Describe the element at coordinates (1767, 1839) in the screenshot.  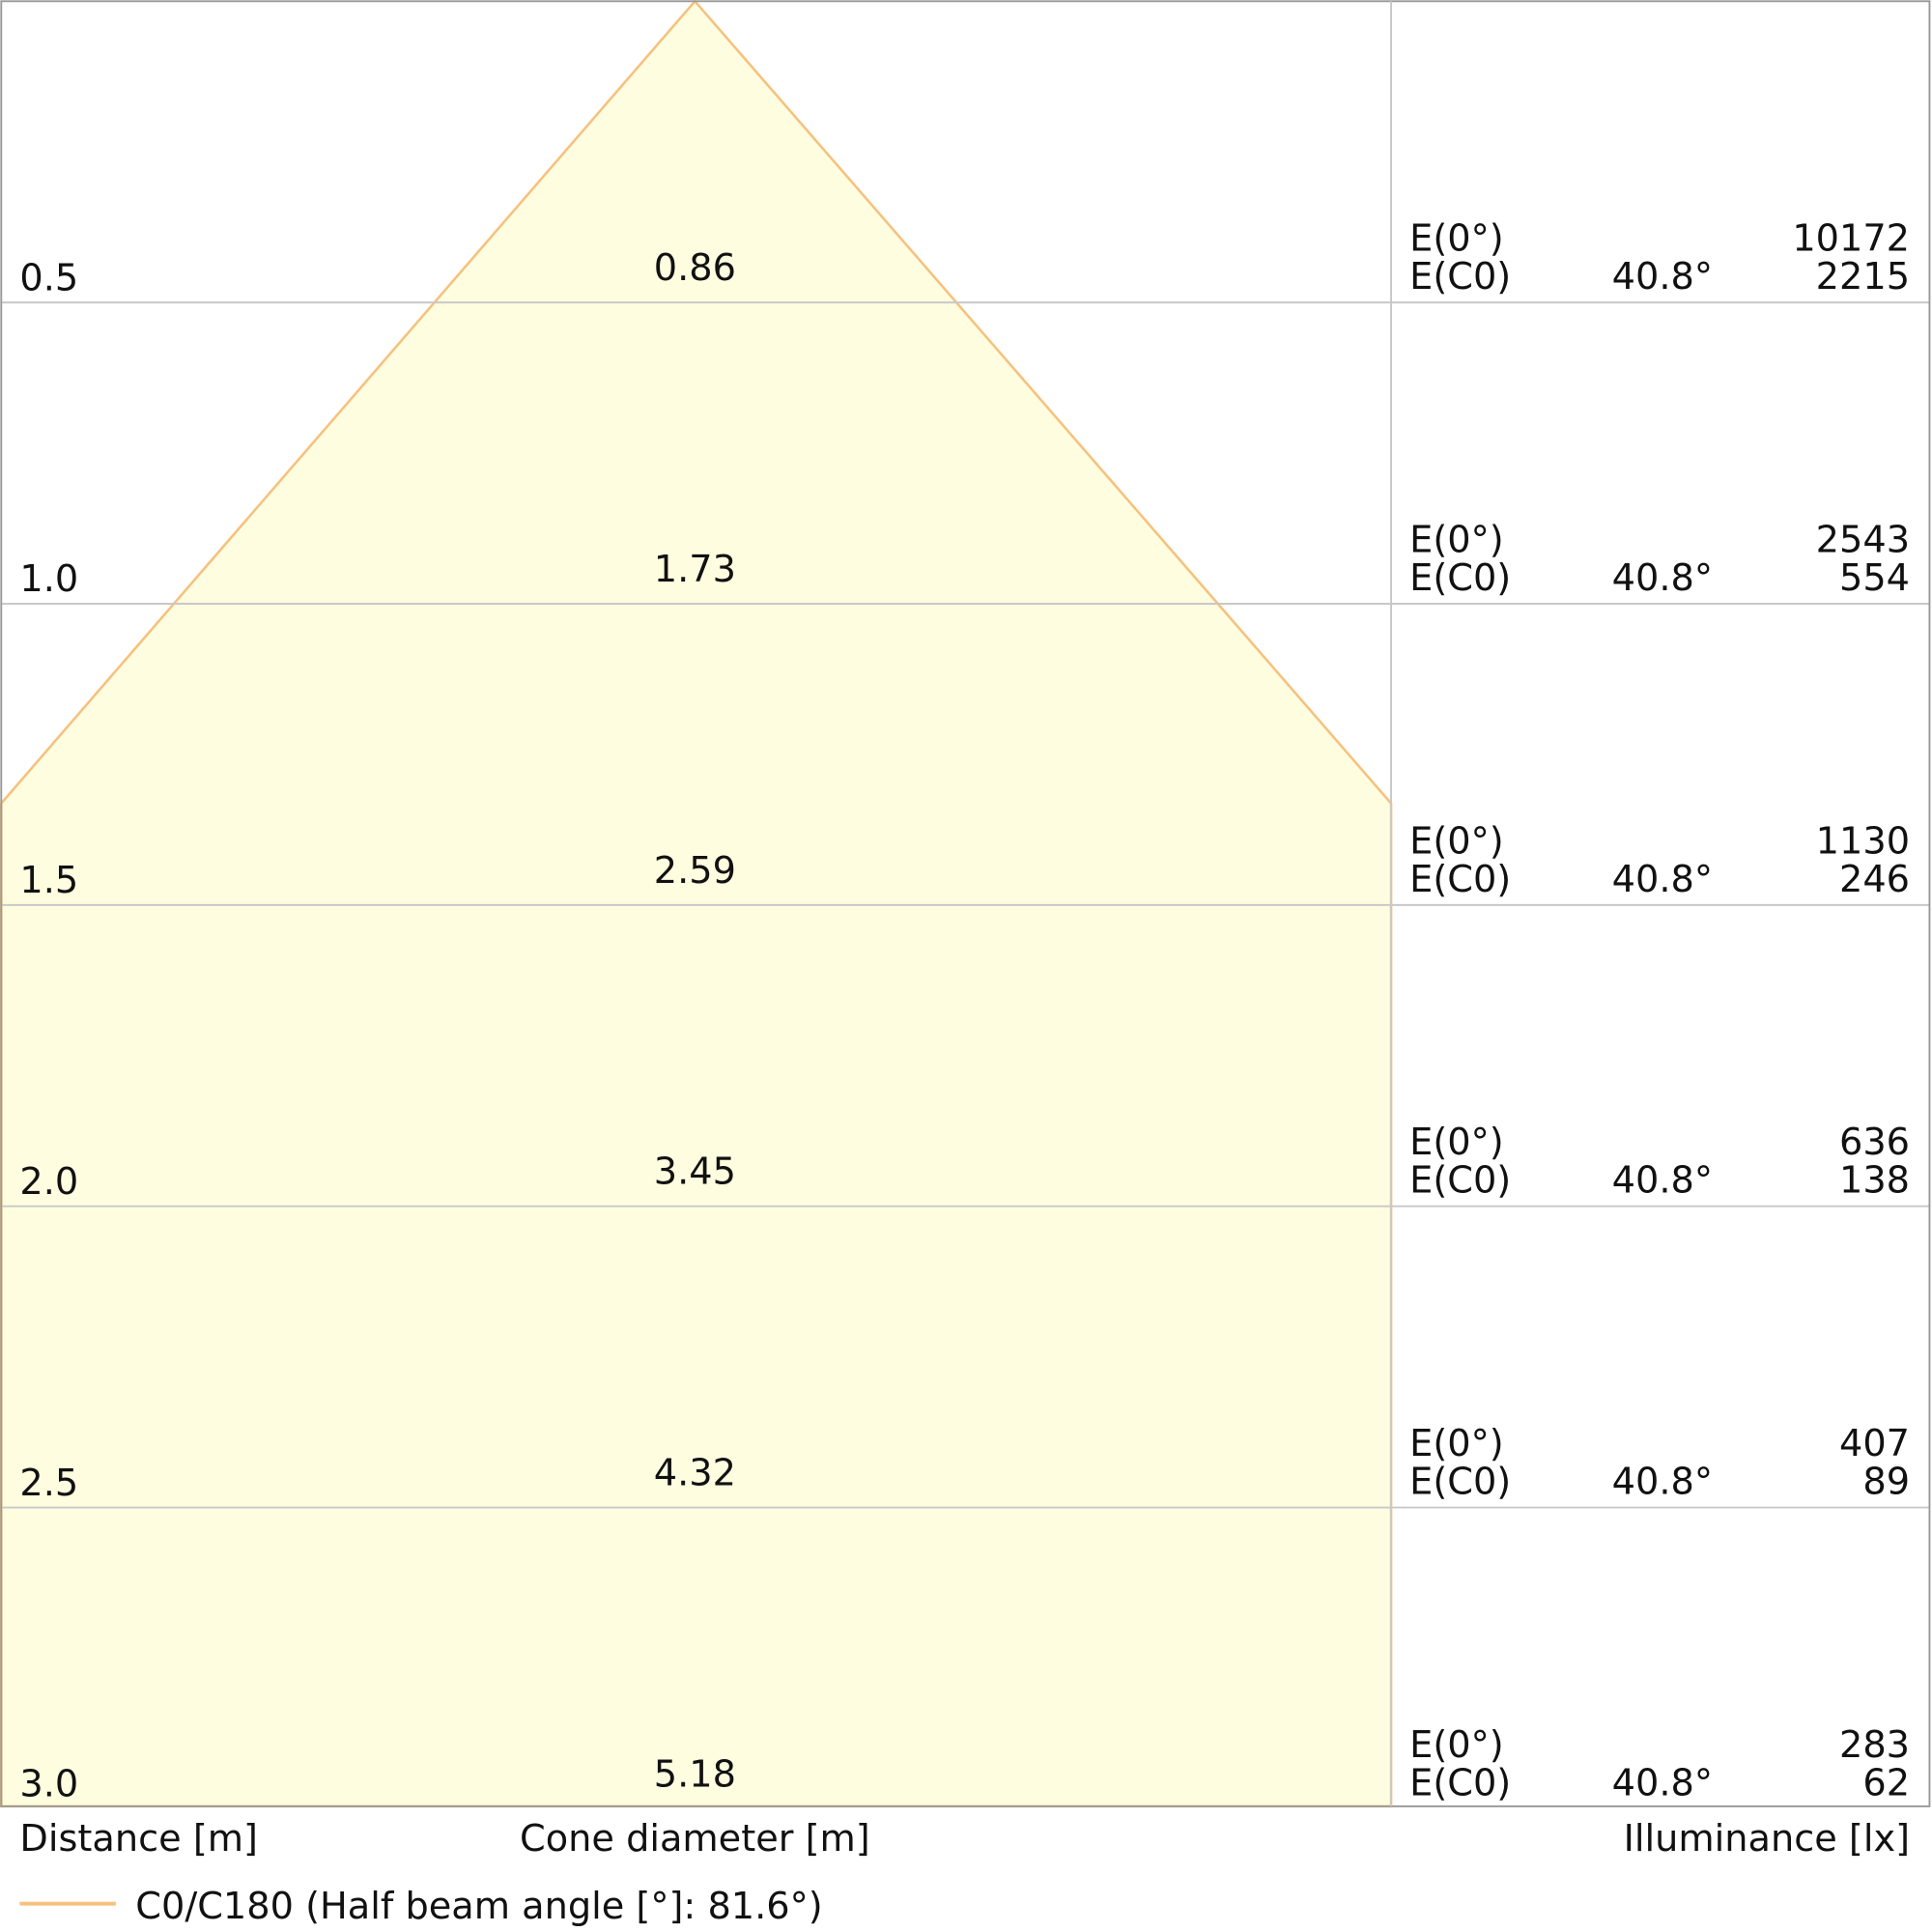
I see `illuminance-axis-label: Illuminance [lx]` at that location.